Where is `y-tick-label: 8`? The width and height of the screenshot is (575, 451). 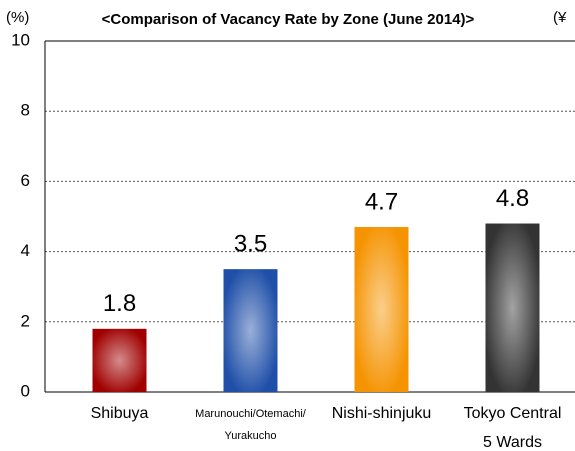
y-tick-label: 8 is located at coordinates (25, 110).